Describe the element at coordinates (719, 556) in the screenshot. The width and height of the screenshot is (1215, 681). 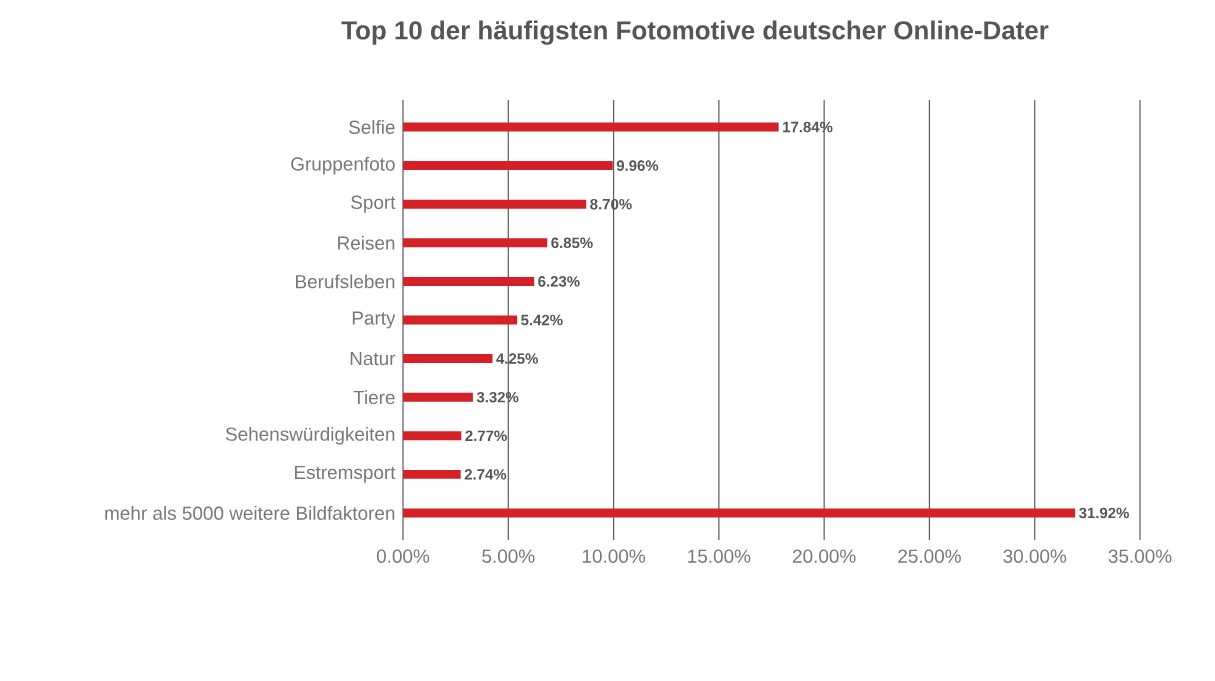
I see `x-tick-label: 15.00%` at that location.